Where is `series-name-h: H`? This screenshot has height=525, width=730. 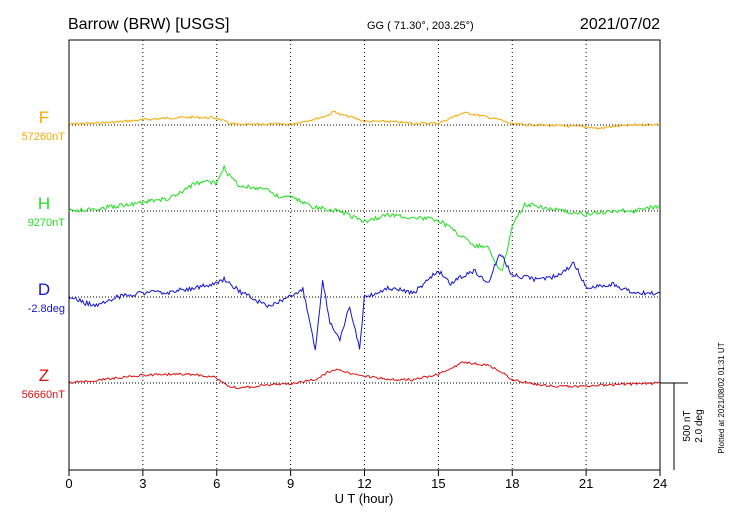
series-name-h: H is located at coordinates (44, 203).